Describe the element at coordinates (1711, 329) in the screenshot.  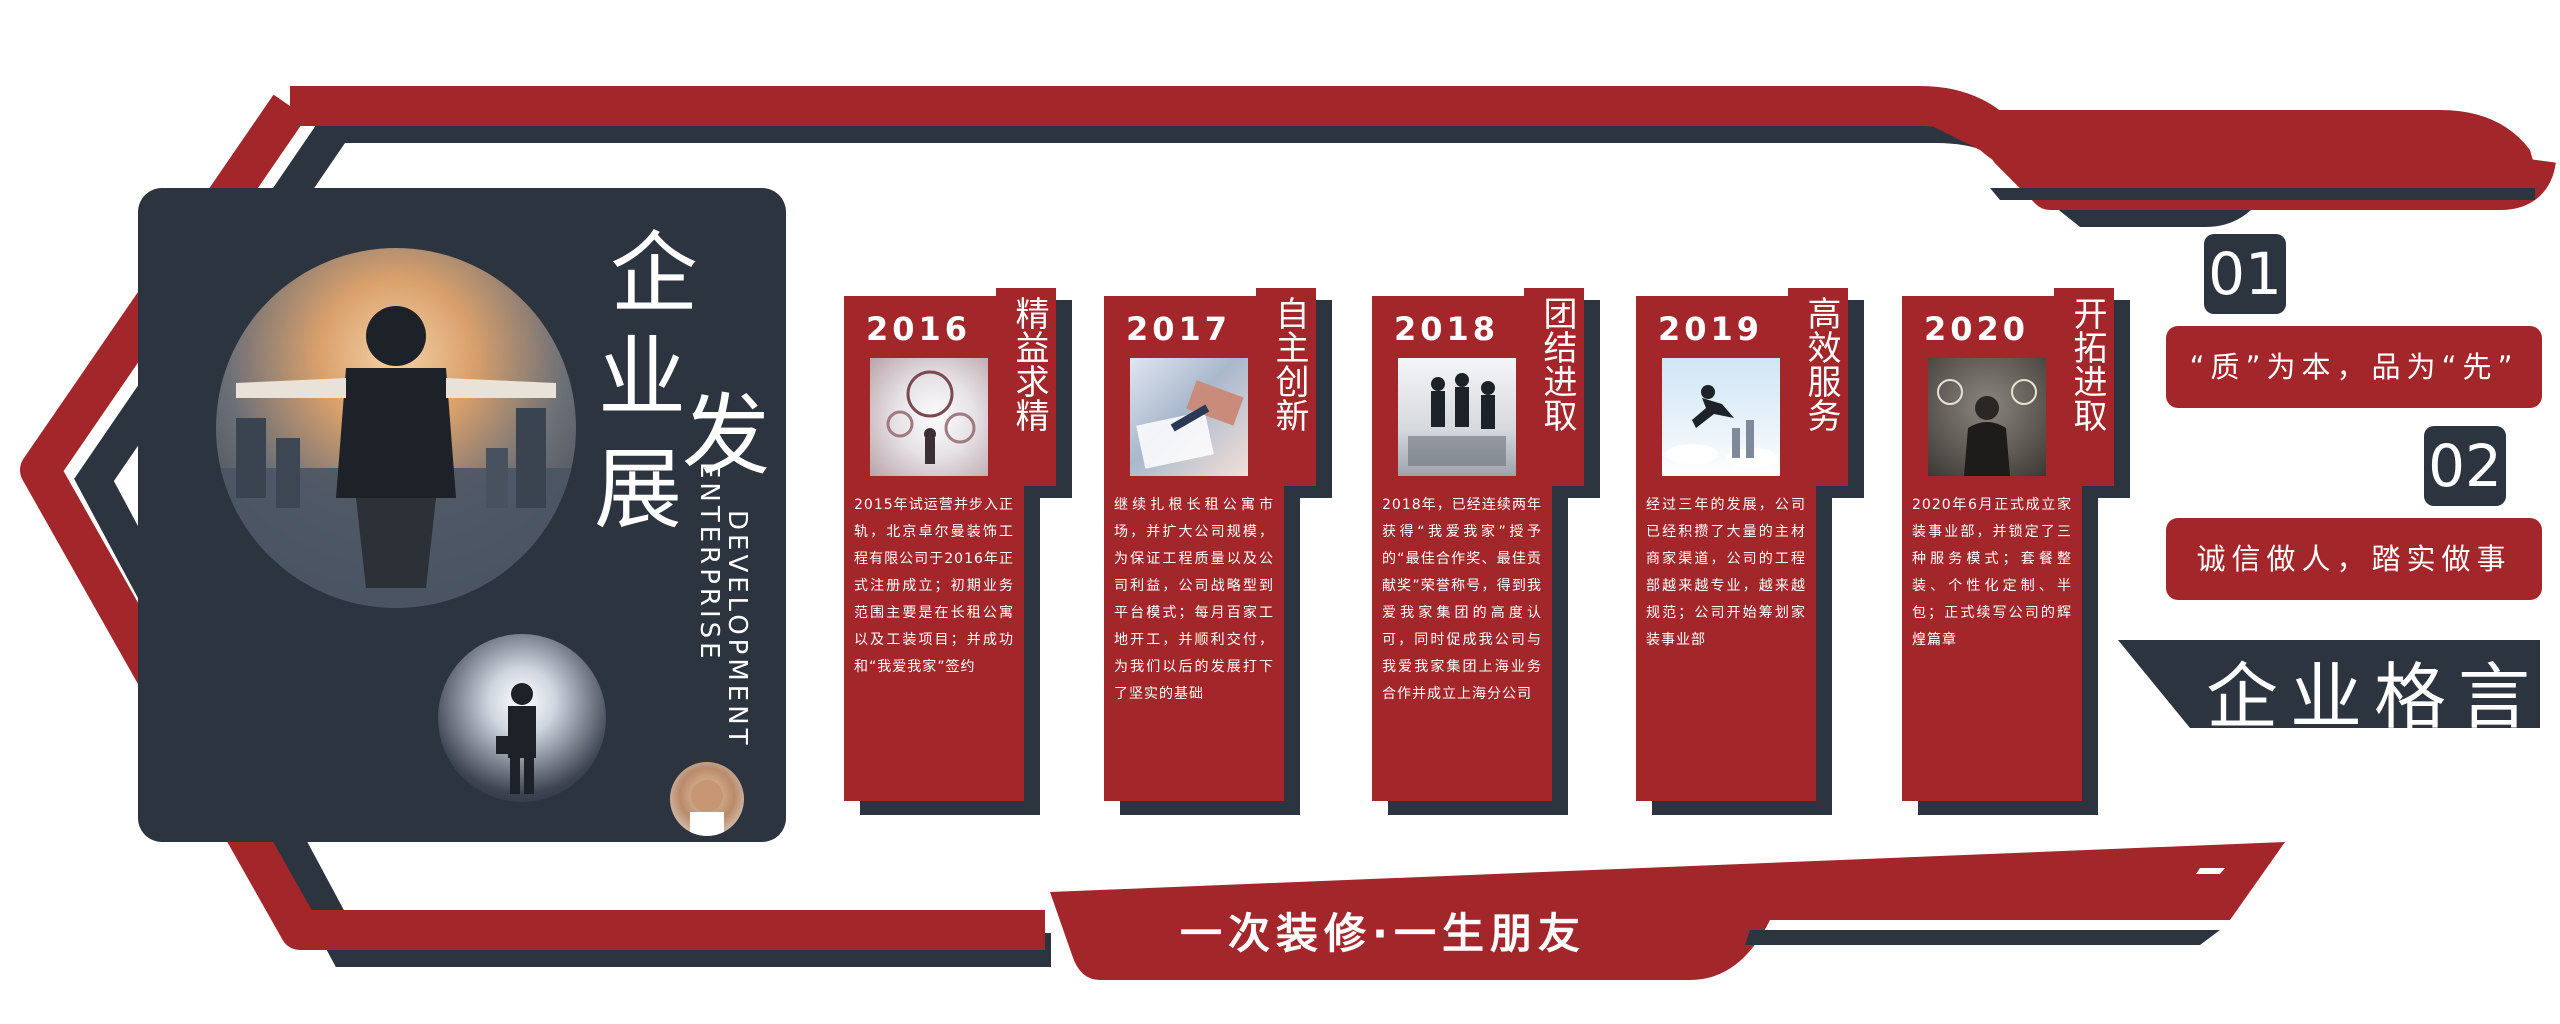
I see `card-year: 2019` at that location.